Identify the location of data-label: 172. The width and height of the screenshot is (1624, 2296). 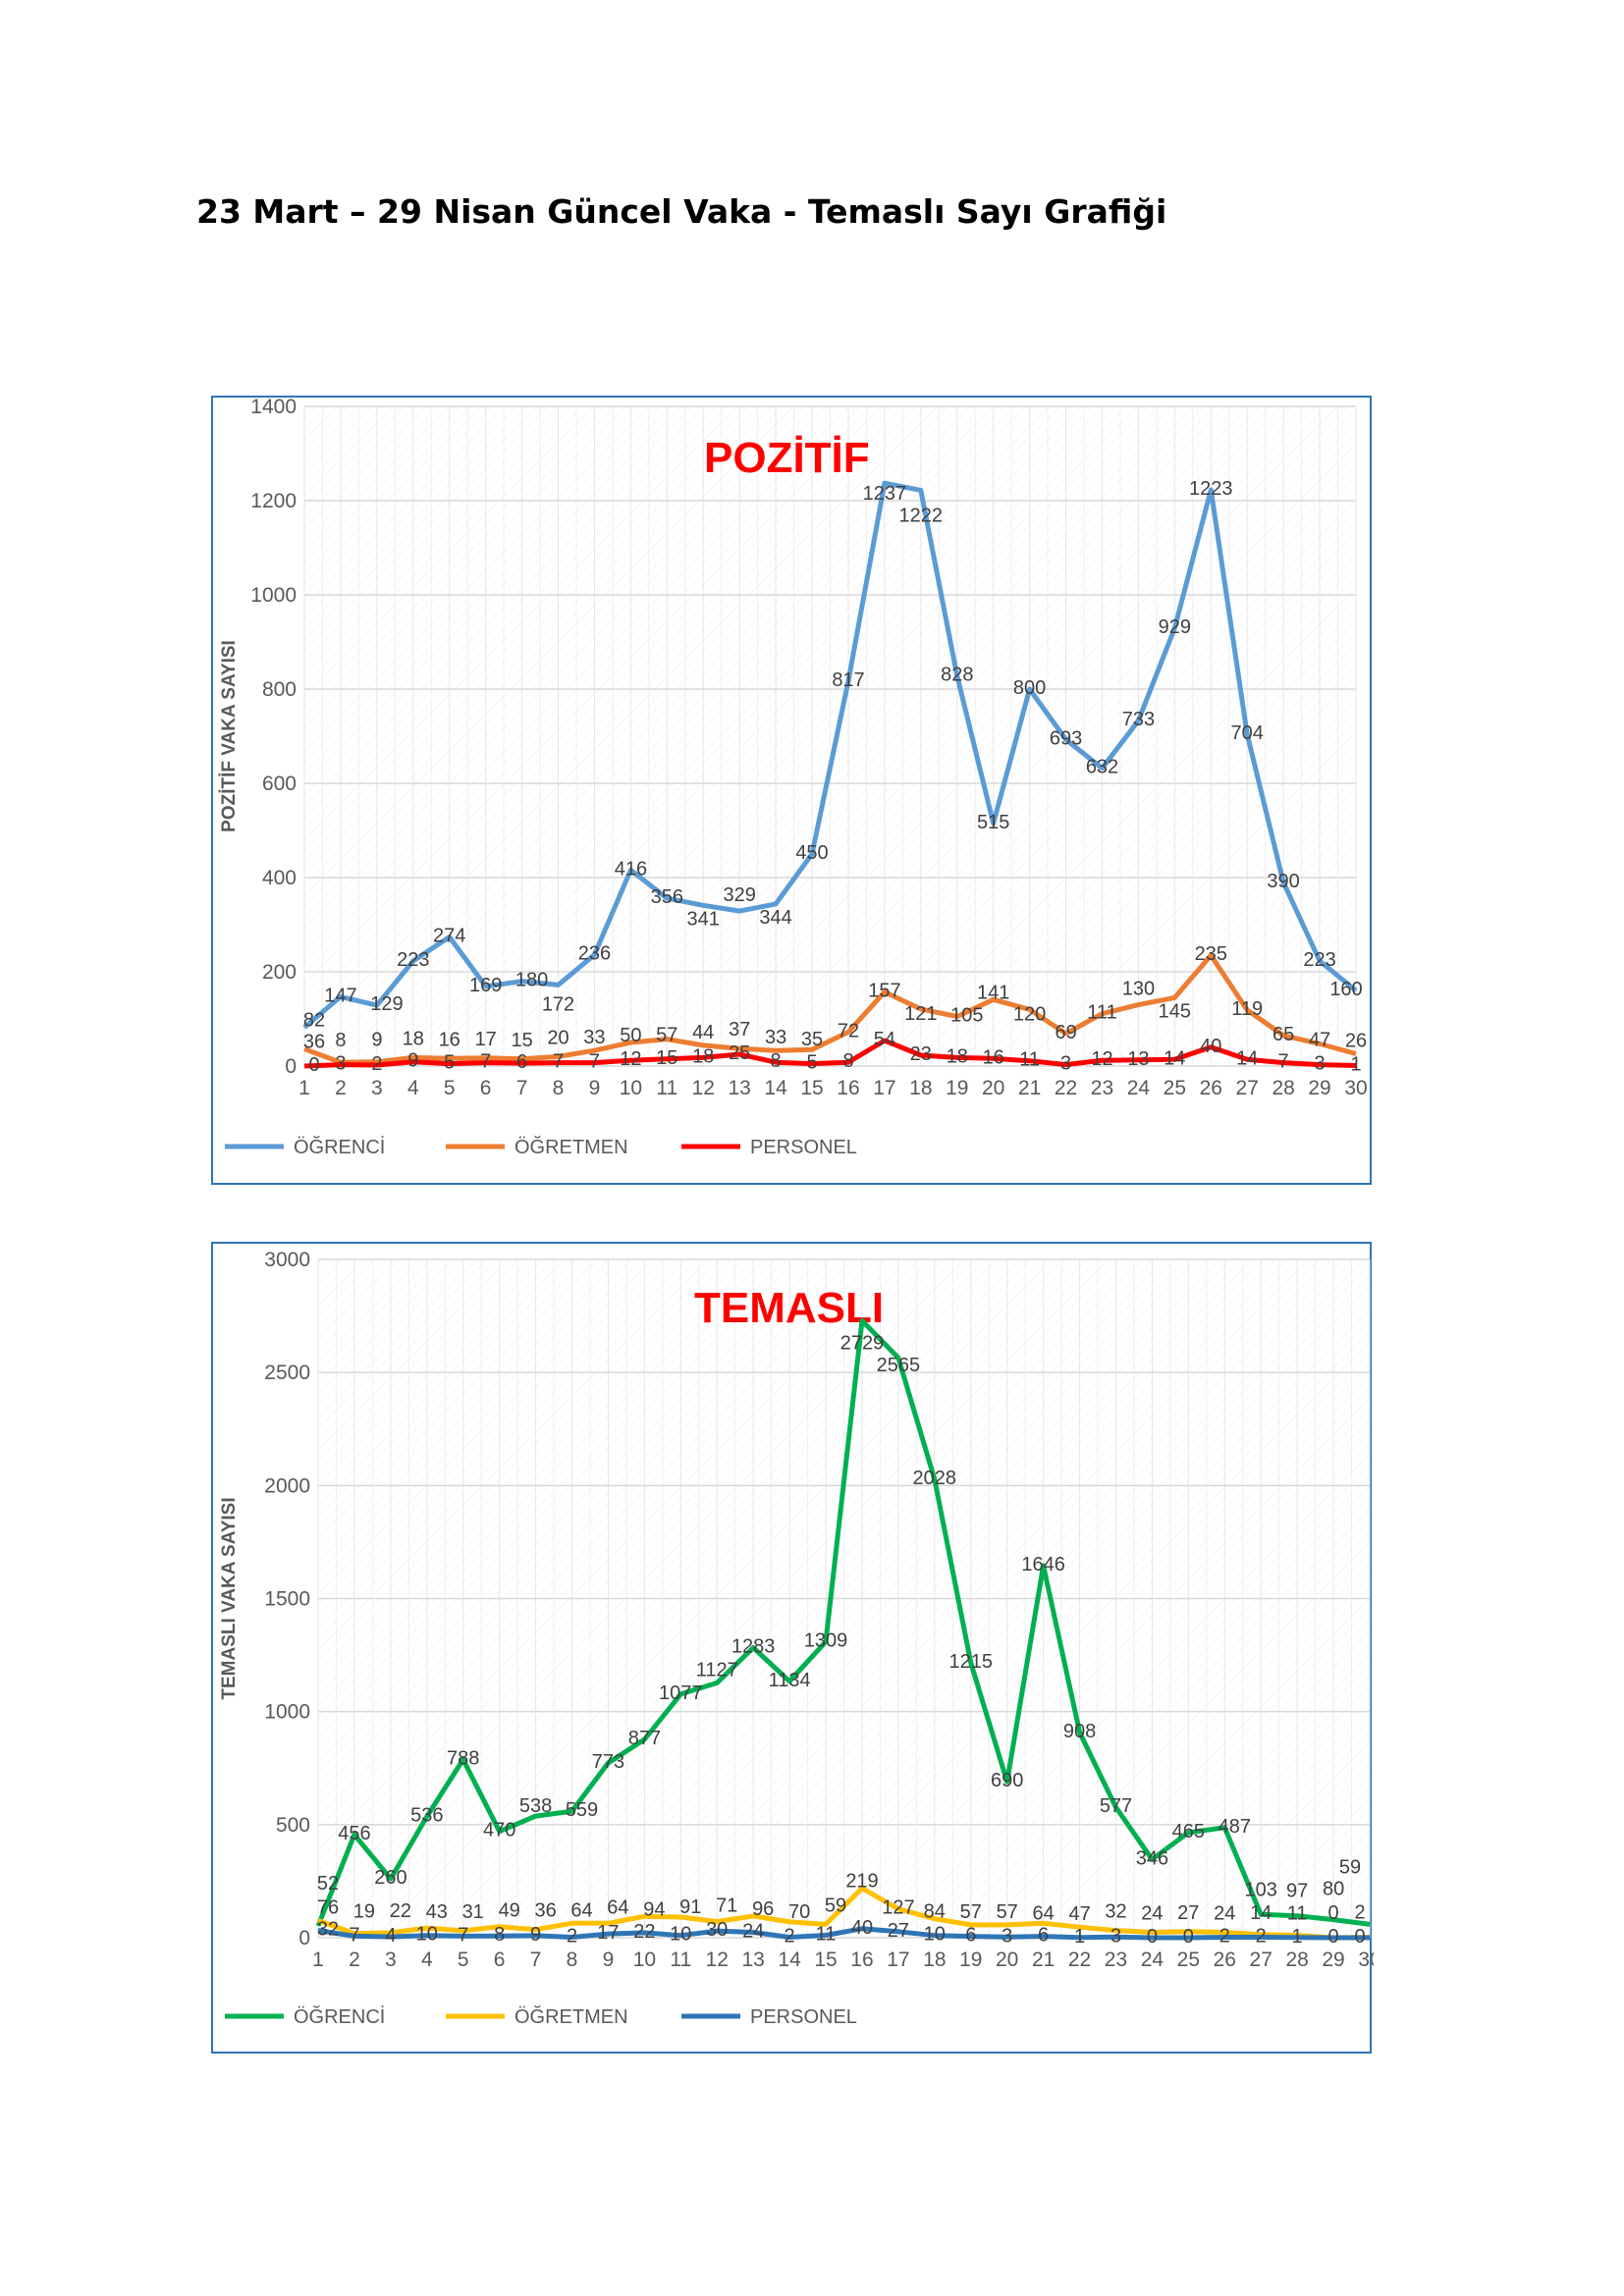
(558, 1004).